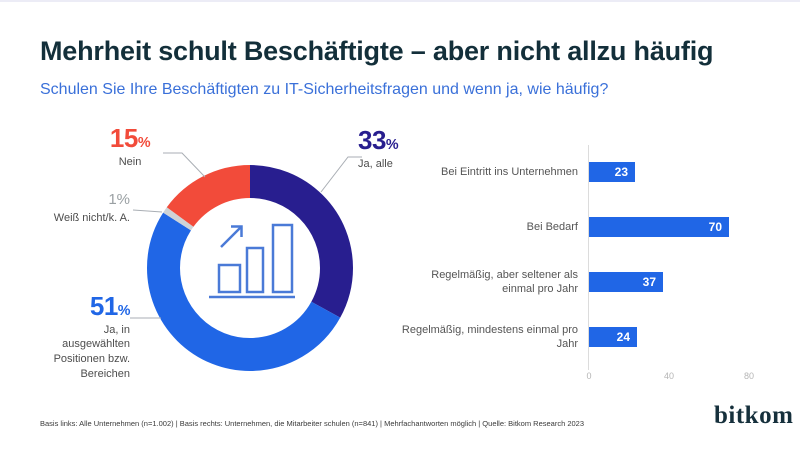 The image size is (800, 450). I want to click on growth-bar-chart-icon, so click(252, 261).